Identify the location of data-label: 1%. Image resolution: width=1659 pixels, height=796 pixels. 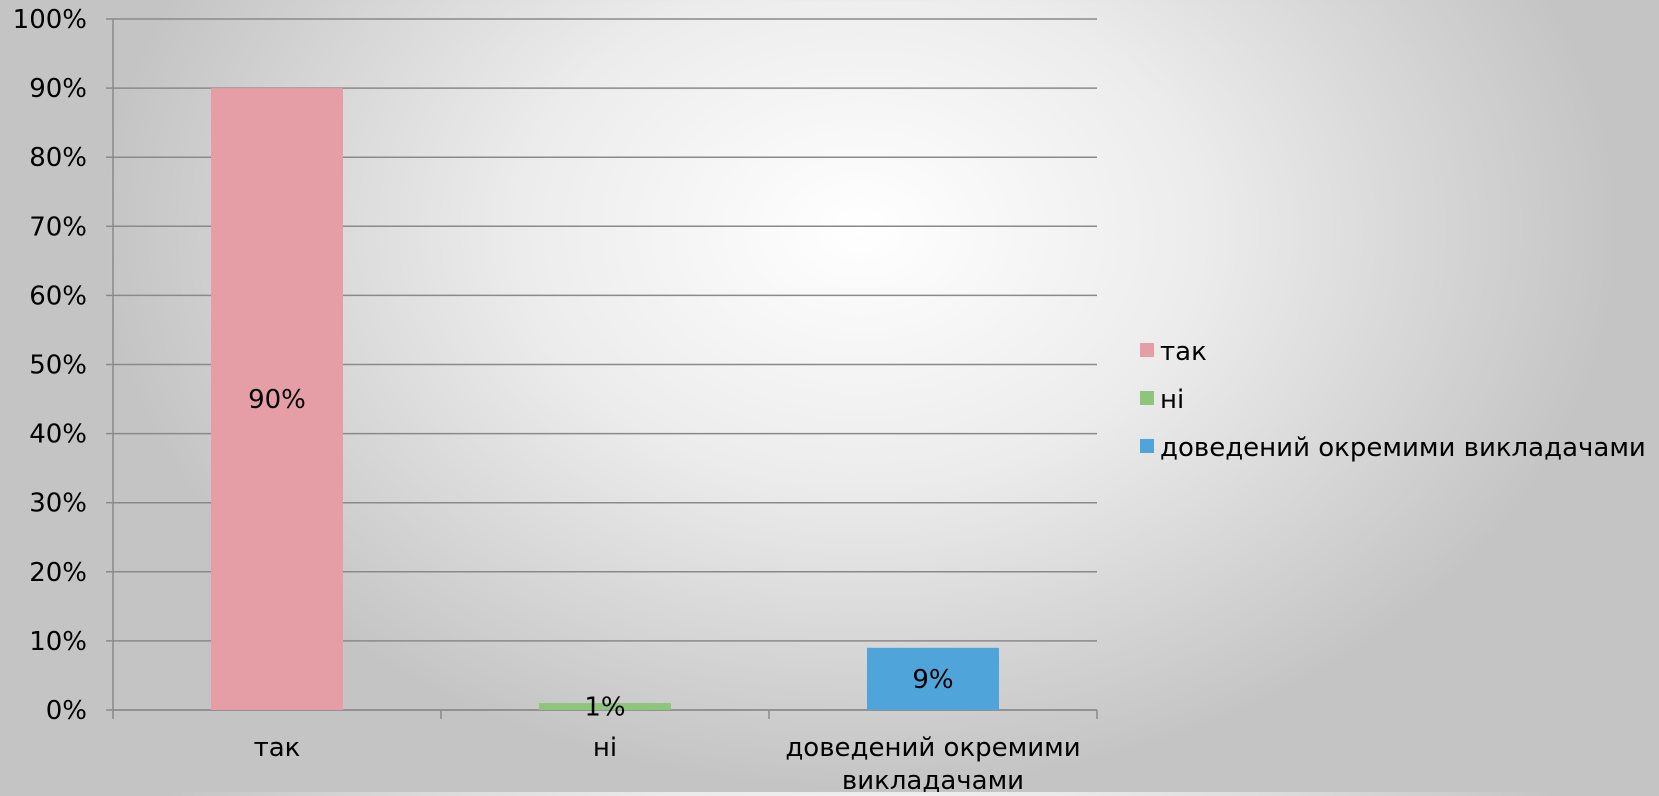
(604, 708).